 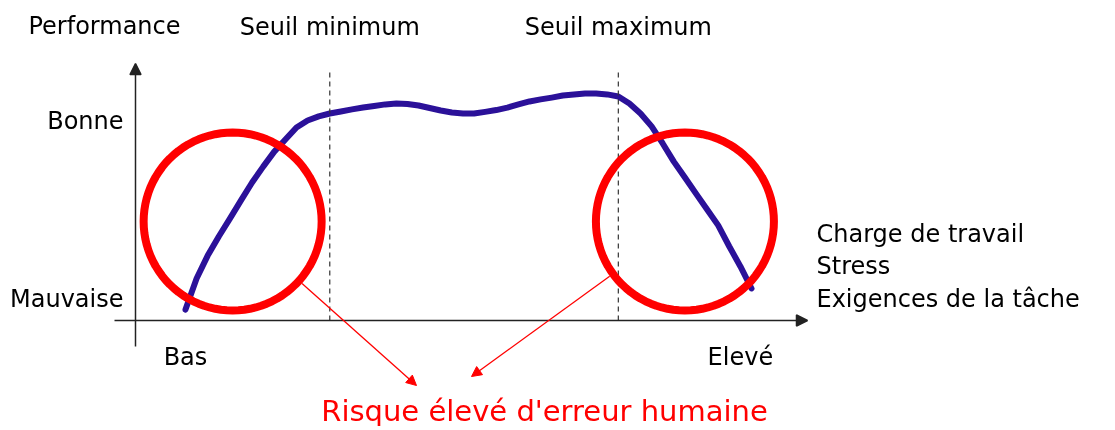 What do you see at coordinates (544, 410) in the screenshot?
I see `text: Risque élevé d'erreur humaine` at bounding box center [544, 410].